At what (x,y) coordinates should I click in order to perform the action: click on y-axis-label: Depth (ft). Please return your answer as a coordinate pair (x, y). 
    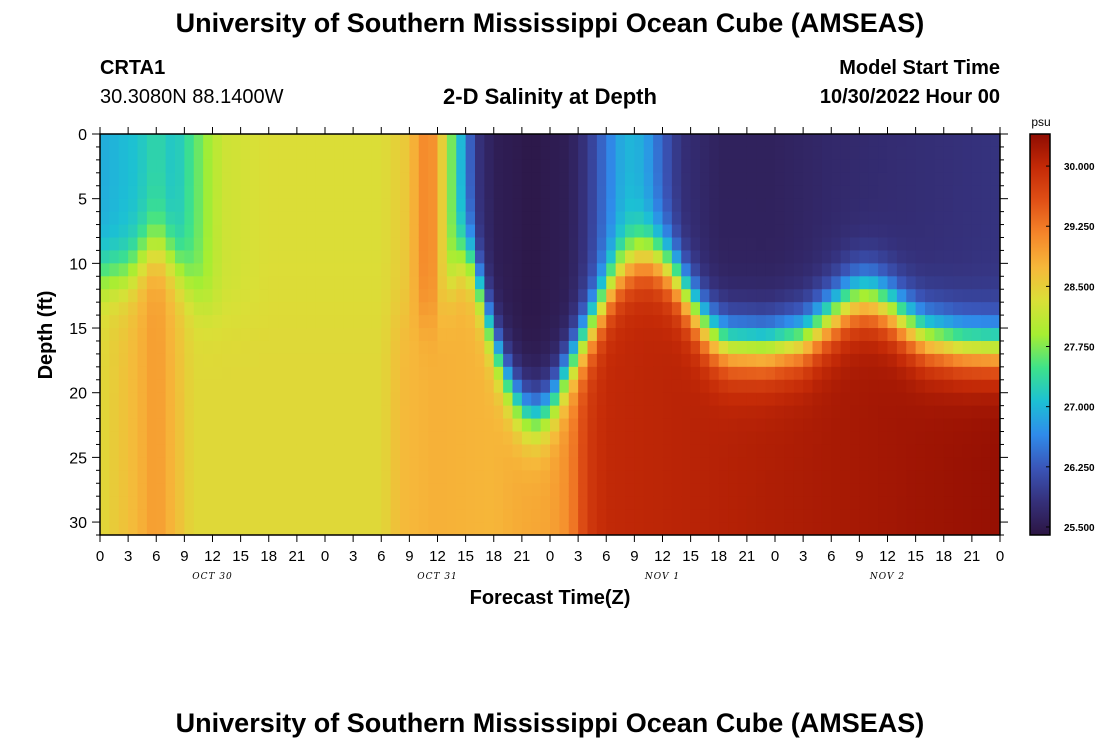
    Looking at the image, I should click on (46, 335).